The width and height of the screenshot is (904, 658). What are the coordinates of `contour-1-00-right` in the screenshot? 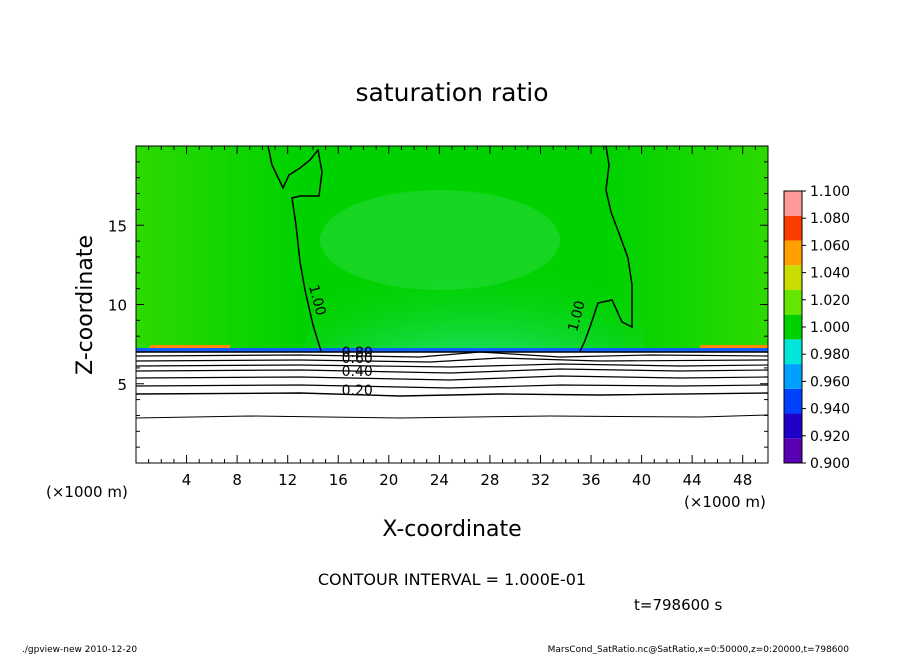 It's located at (606, 249).